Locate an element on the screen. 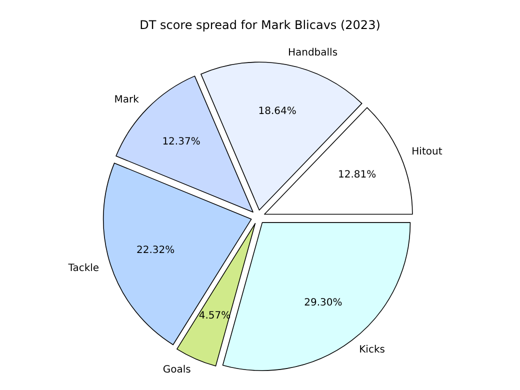 This screenshot has width=520, height=390. slice-label: Mark is located at coordinates (127, 100).